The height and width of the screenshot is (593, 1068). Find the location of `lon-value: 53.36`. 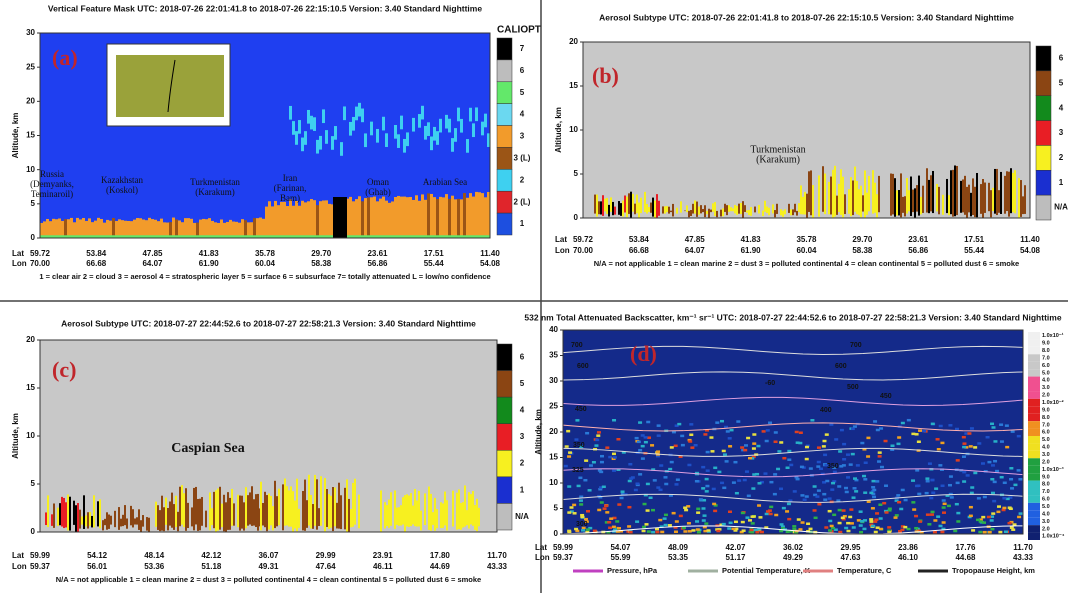

lon-value: 53.36 is located at coordinates (154, 566).